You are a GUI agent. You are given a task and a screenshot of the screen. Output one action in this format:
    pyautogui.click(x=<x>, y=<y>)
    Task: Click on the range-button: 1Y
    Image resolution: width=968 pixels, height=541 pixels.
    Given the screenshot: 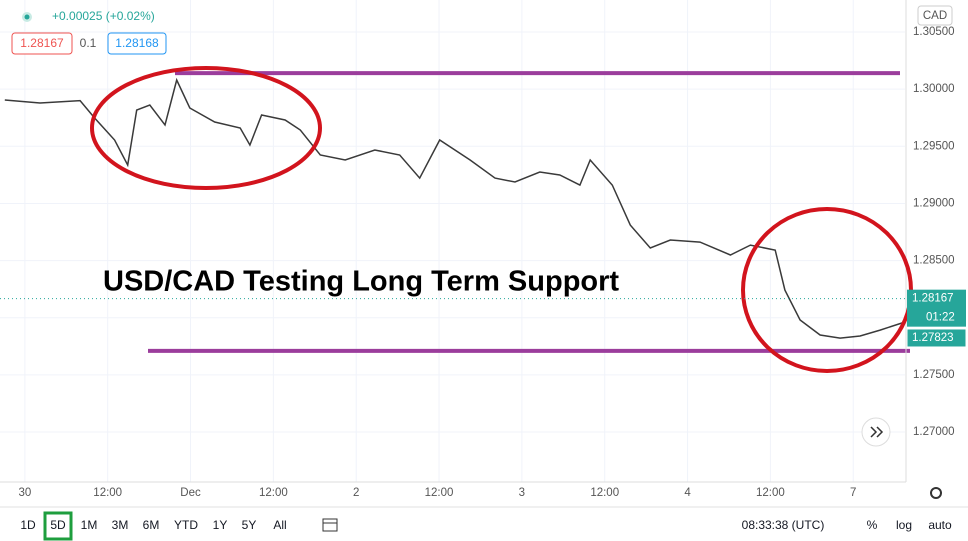 What is the action you would take?
    pyautogui.click(x=220, y=525)
    